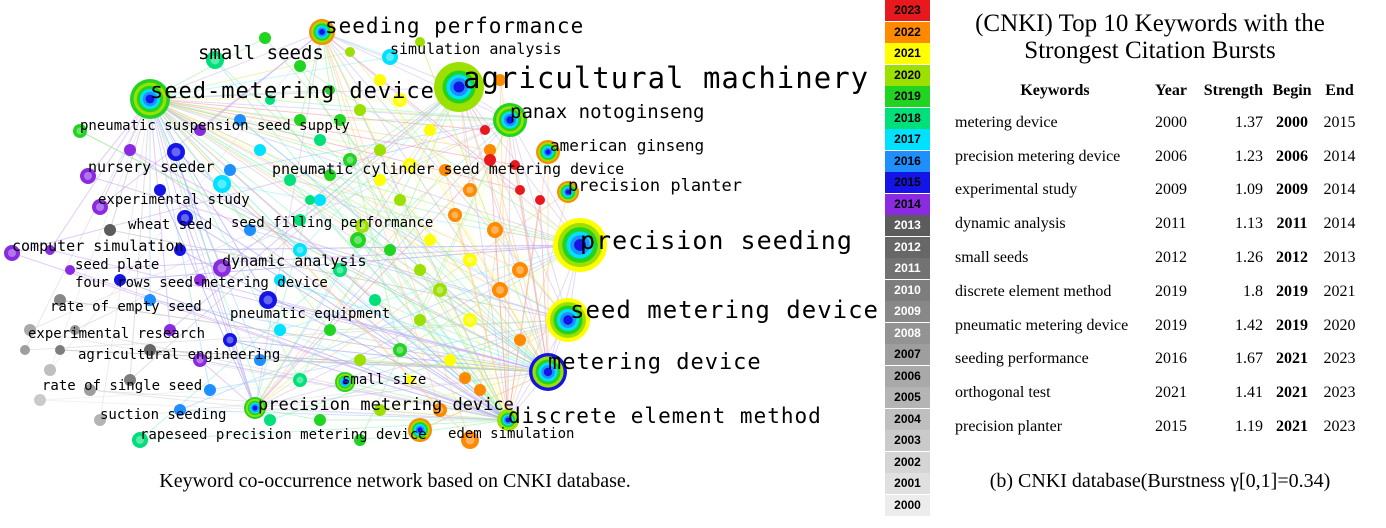  I want to click on keyword-label: suction seeding, so click(163, 415).